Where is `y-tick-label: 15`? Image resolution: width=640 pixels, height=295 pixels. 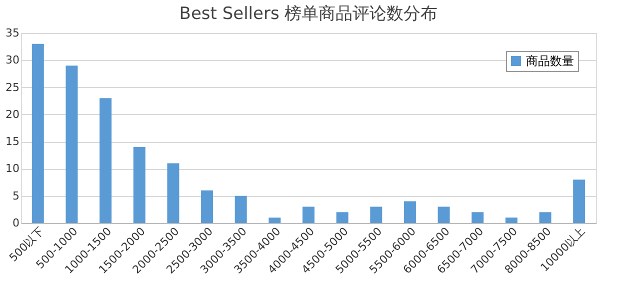
y-tick-label: 15 is located at coordinates (13, 141).